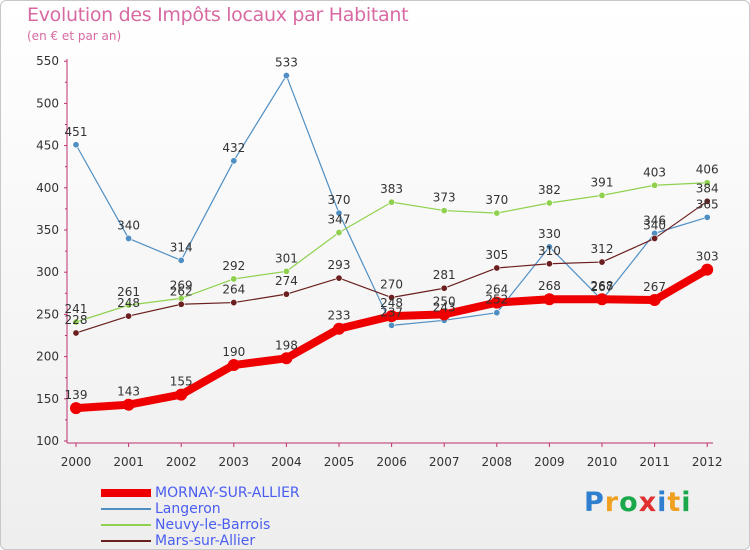 This screenshot has height=550, width=750. What do you see at coordinates (233, 352) in the screenshot?
I see `data-label: 190` at bounding box center [233, 352].